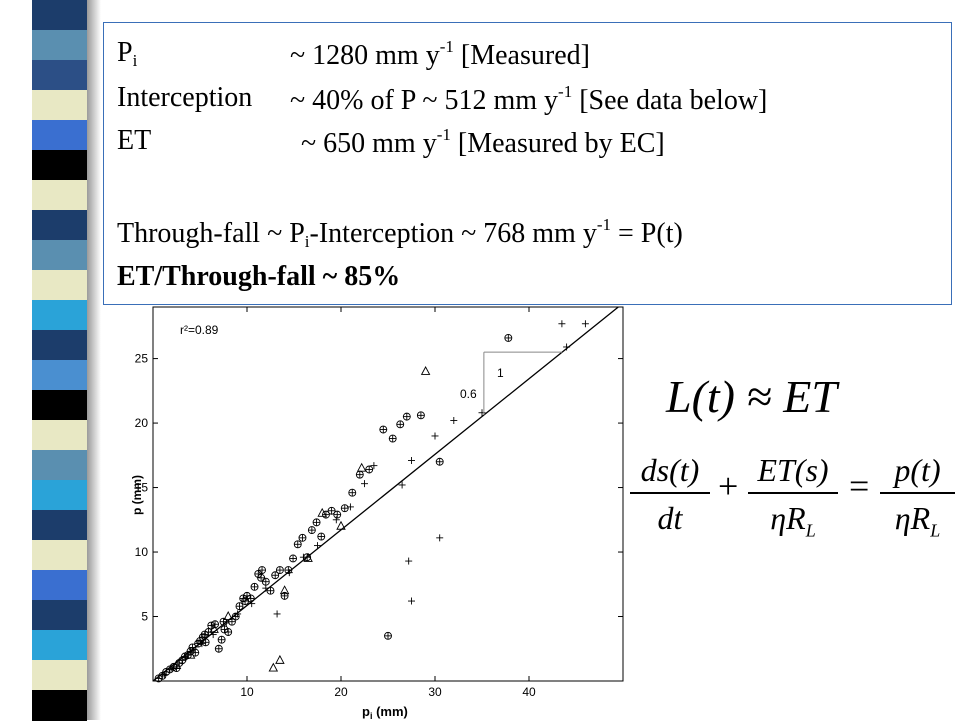 This screenshot has width=960, height=721. I want to click on decorative-stripe-bar, so click(59, 360).